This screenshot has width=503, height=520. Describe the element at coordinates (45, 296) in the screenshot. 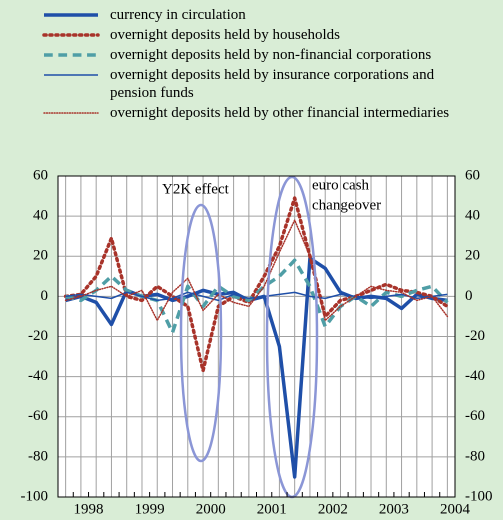

I see `y-tick-label: 0` at that location.